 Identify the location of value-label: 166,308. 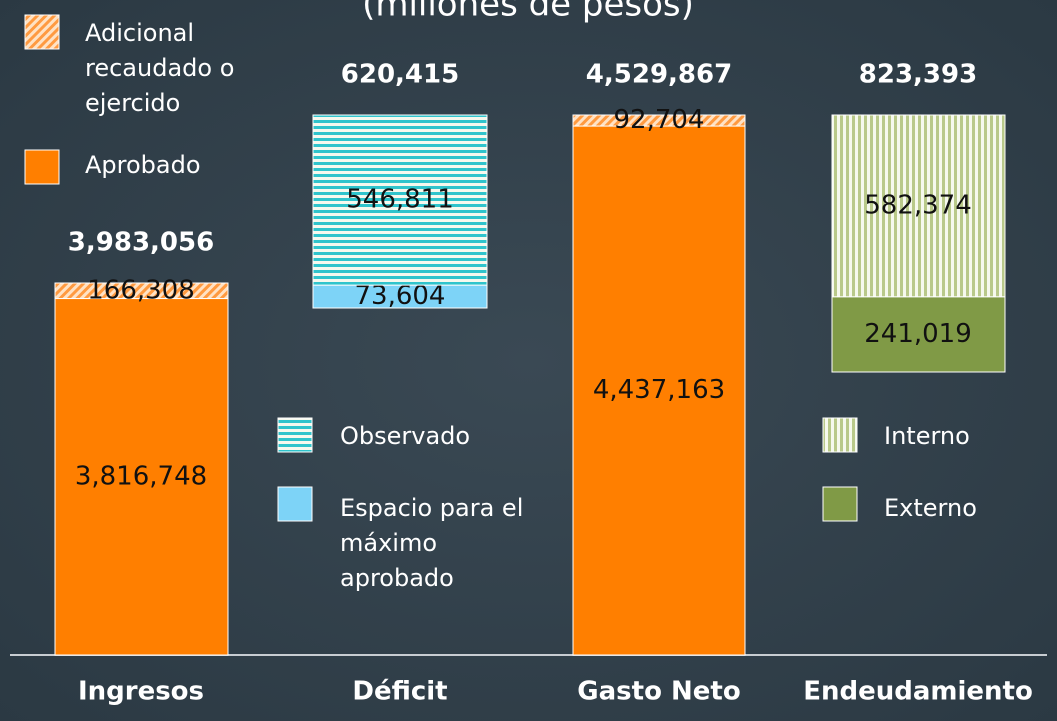
(141, 290).